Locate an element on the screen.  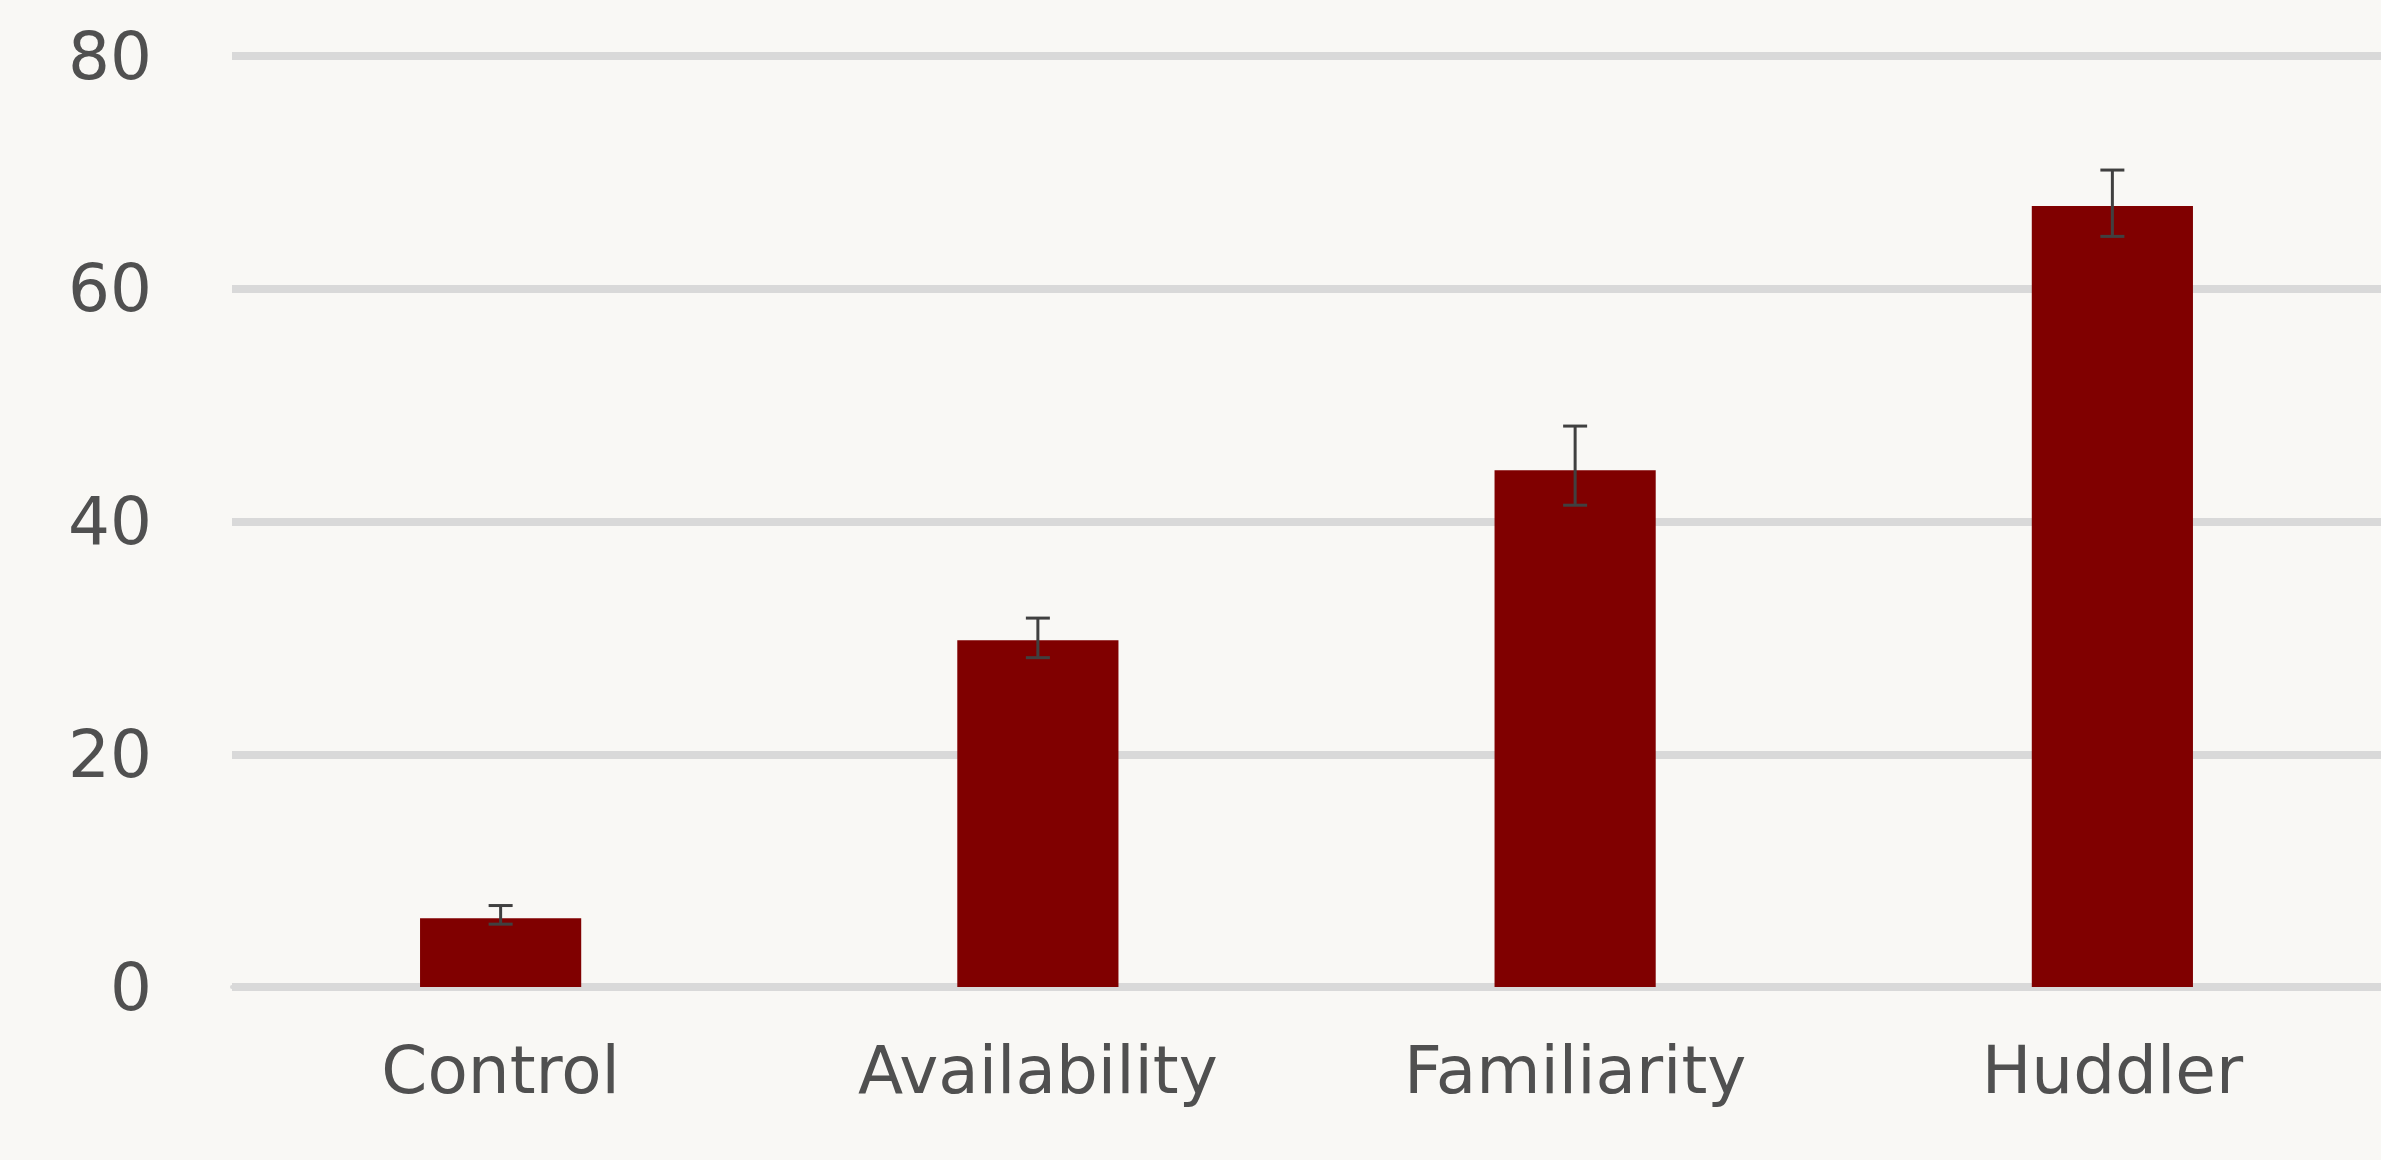
x-tick-label: Control is located at coordinates (500, 1070).